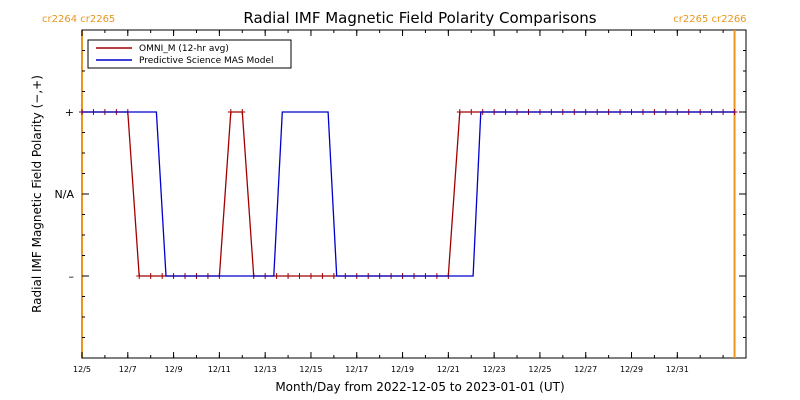 The width and height of the screenshot is (800, 400). I want to click on y-tick-label: N/A, so click(65, 194).